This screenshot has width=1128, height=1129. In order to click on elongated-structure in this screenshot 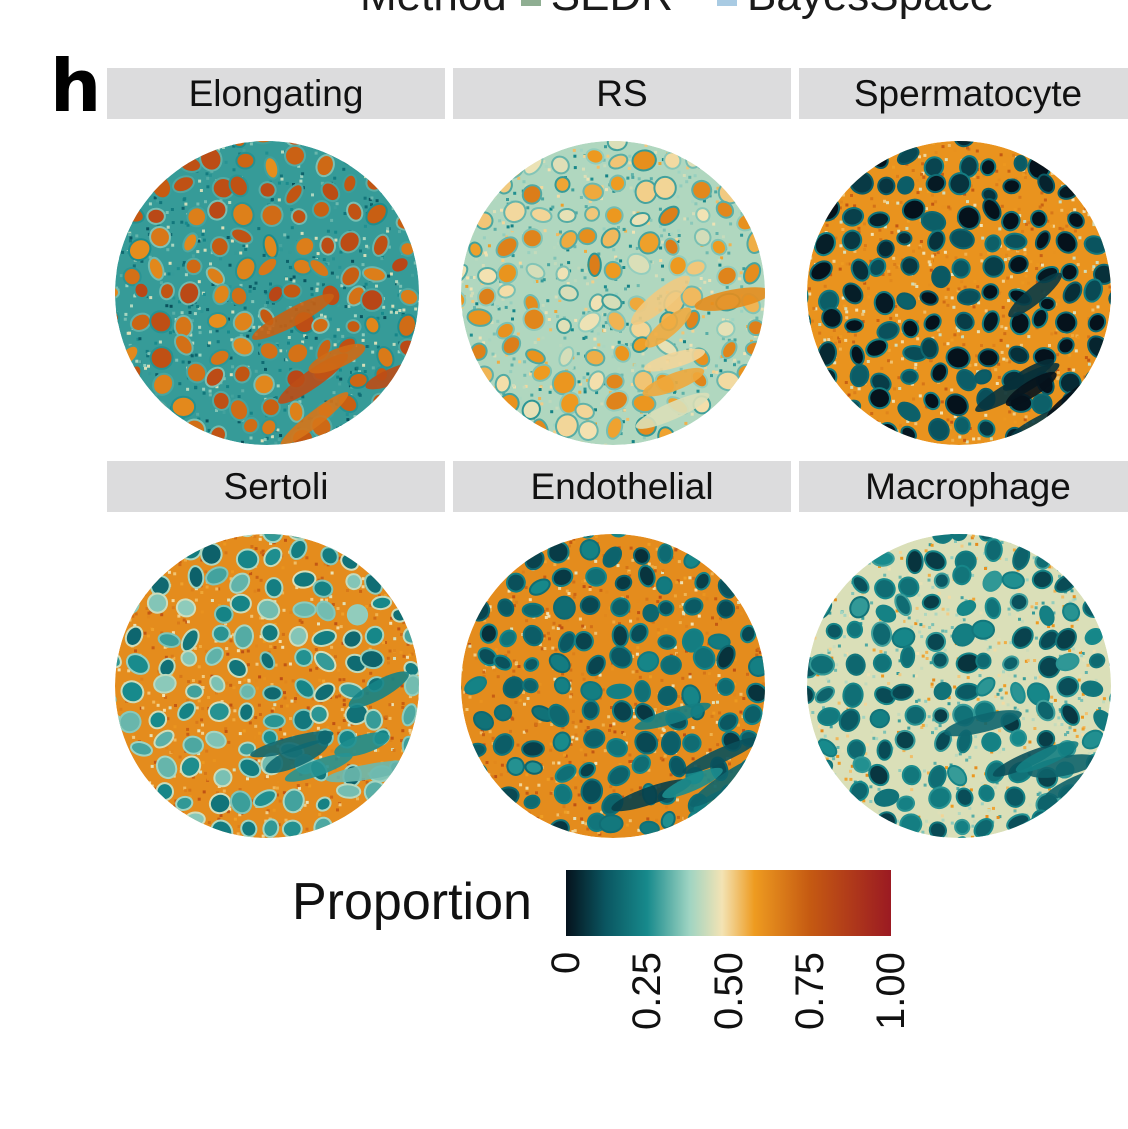, I will do `click(1028, 375)`.